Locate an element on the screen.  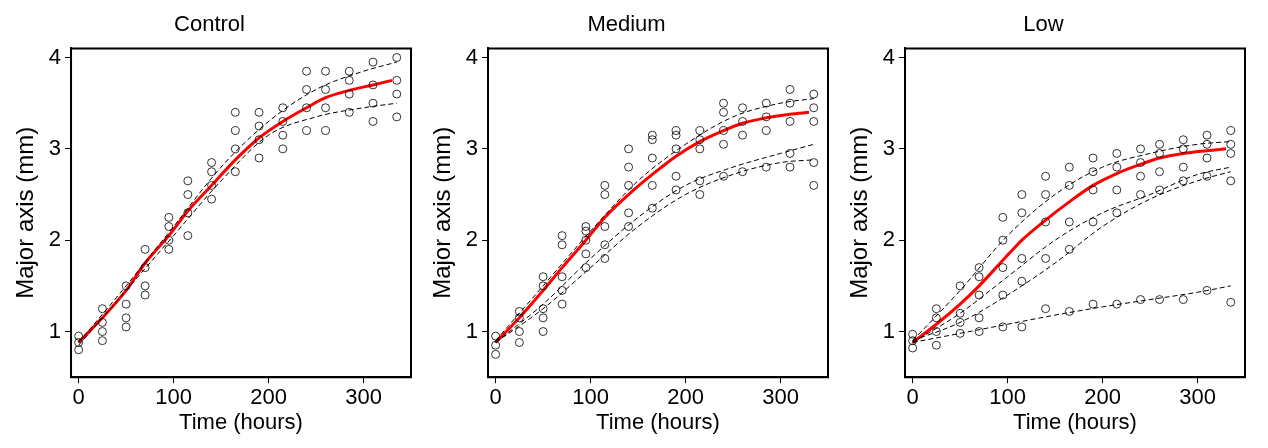
chart-title: Control is located at coordinates (209, 24).